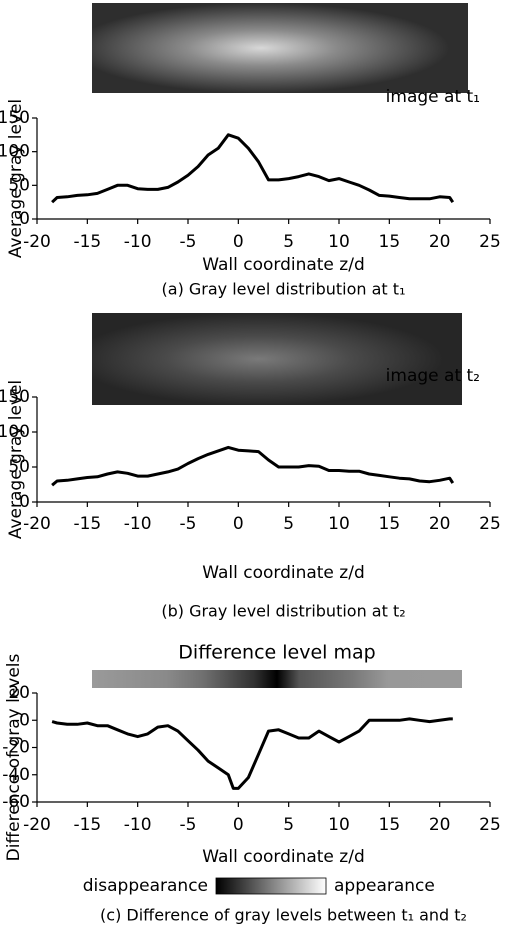  Describe the element at coordinates (16, 775) in the screenshot. I see `y-tick-label: -40` at that location.